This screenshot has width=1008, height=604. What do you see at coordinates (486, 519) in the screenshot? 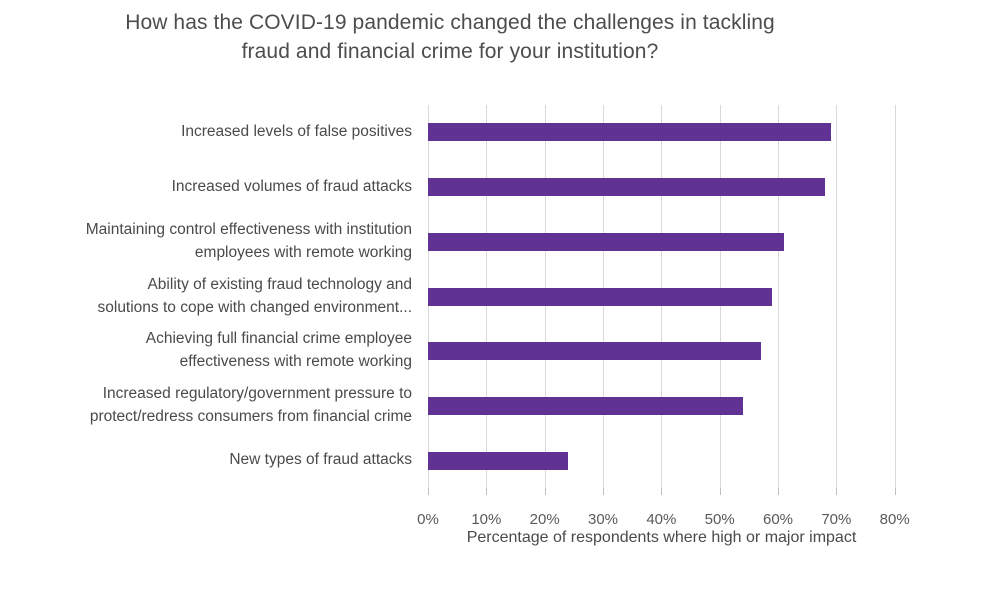
I see `x-tick-label: 10%` at bounding box center [486, 519].